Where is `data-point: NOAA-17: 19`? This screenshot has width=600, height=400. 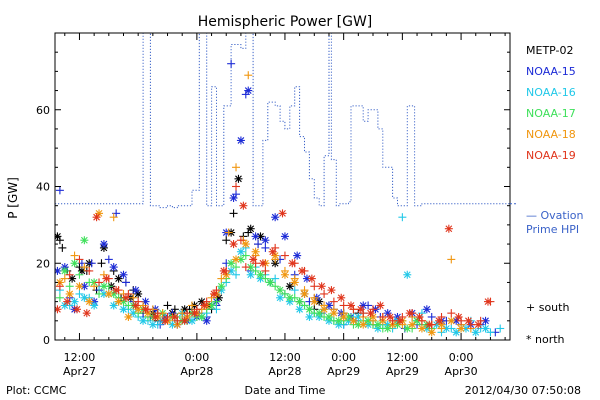 data-point: NOAA-17: 19 is located at coordinates (236, 267).